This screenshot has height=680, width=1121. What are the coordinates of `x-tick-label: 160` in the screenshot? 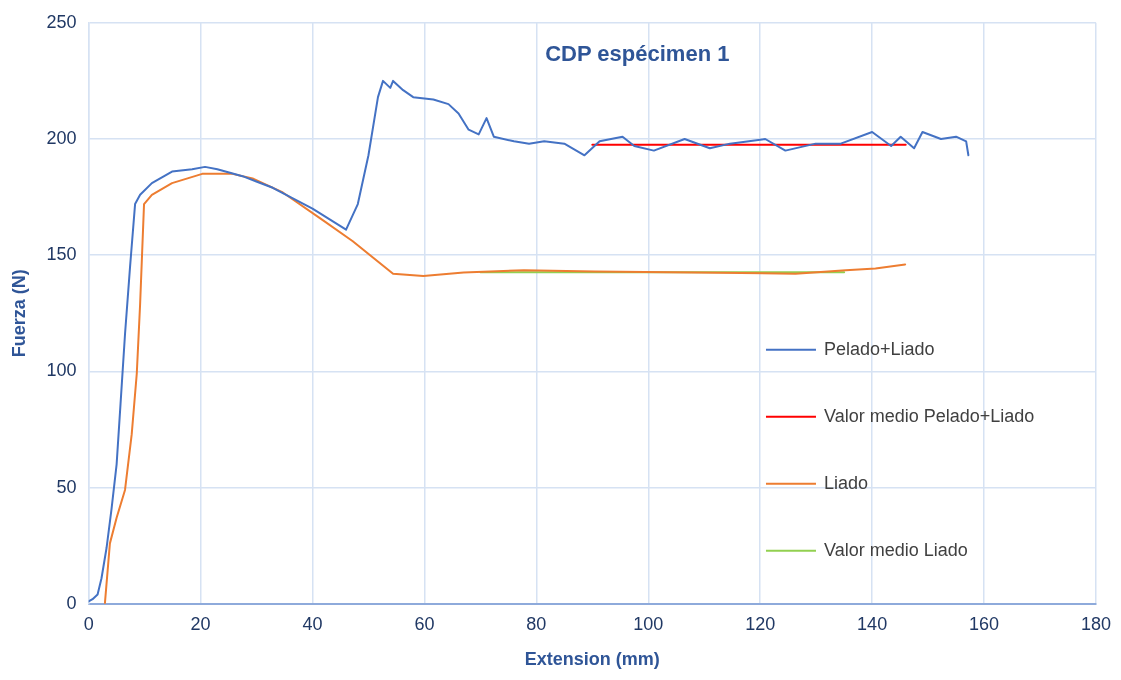 It's located at (984, 623).